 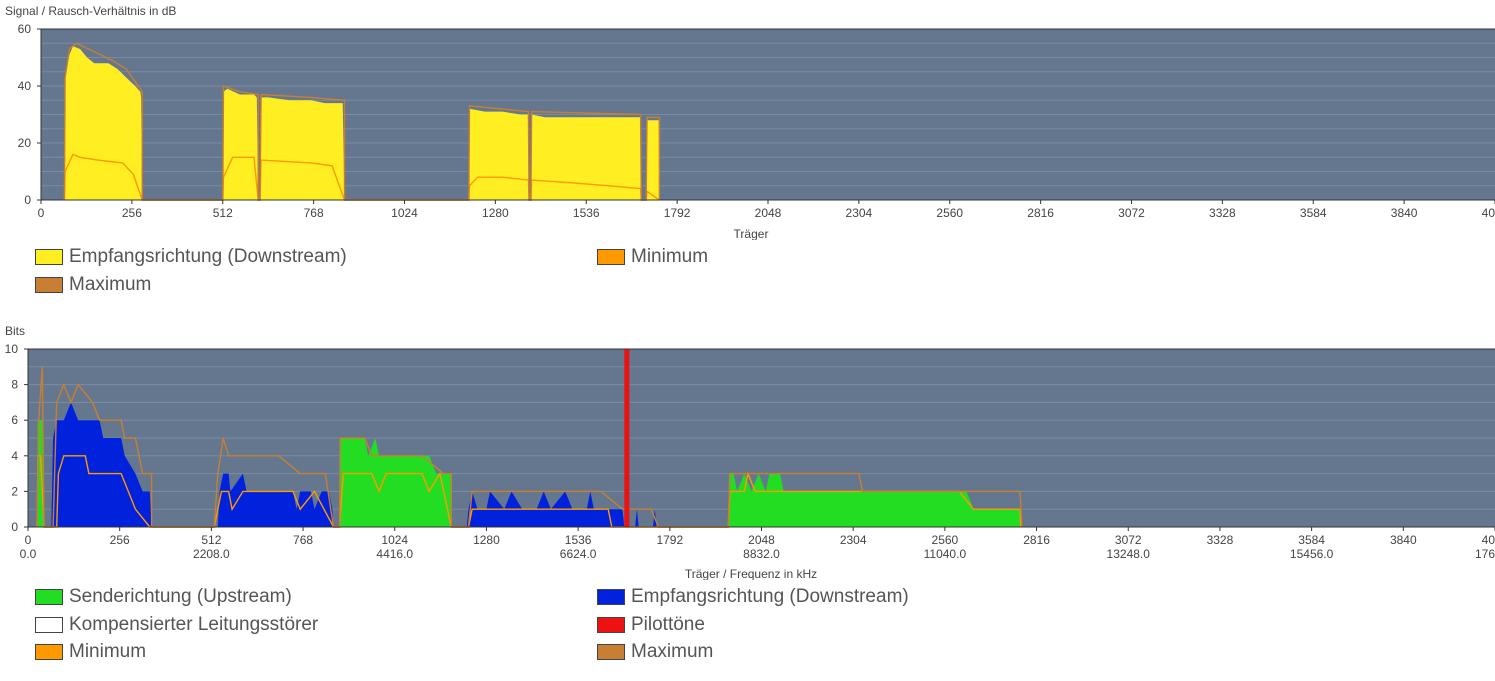 What do you see at coordinates (1220, 540) in the screenshot?
I see `bits-x-tick-label: 3328` at bounding box center [1220, 540].